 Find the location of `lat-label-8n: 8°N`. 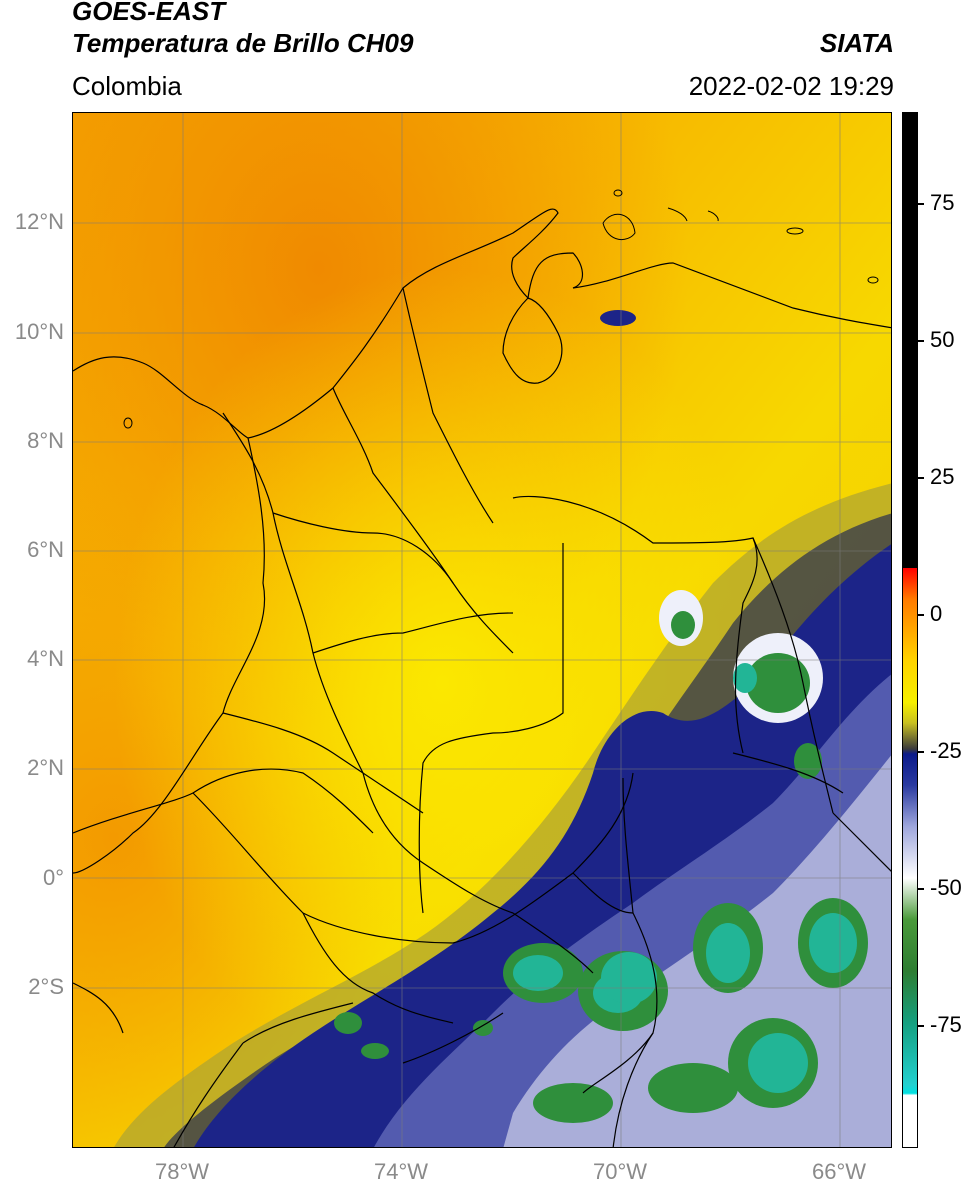

lat-label-8n: 8°N is located at coordinates (45, 440).